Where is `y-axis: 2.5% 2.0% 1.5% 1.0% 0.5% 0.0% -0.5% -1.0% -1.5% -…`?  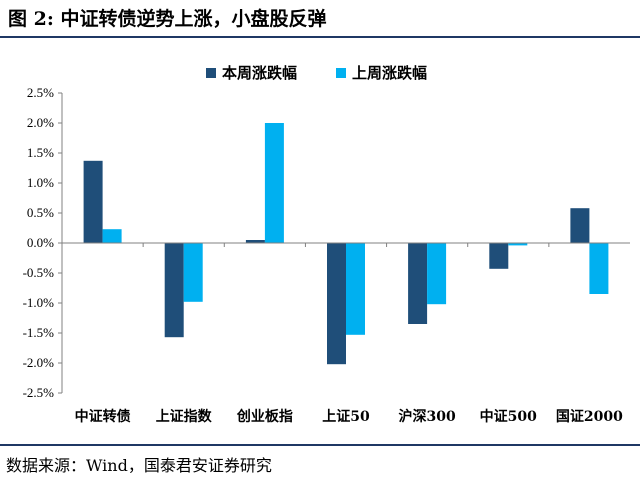
y-axis: 2.5% 2.0% 1.5% 1.0% 0.5% 0.0% -0.5% -1.0% -1.5% -… is located at coordinates (43, 242).